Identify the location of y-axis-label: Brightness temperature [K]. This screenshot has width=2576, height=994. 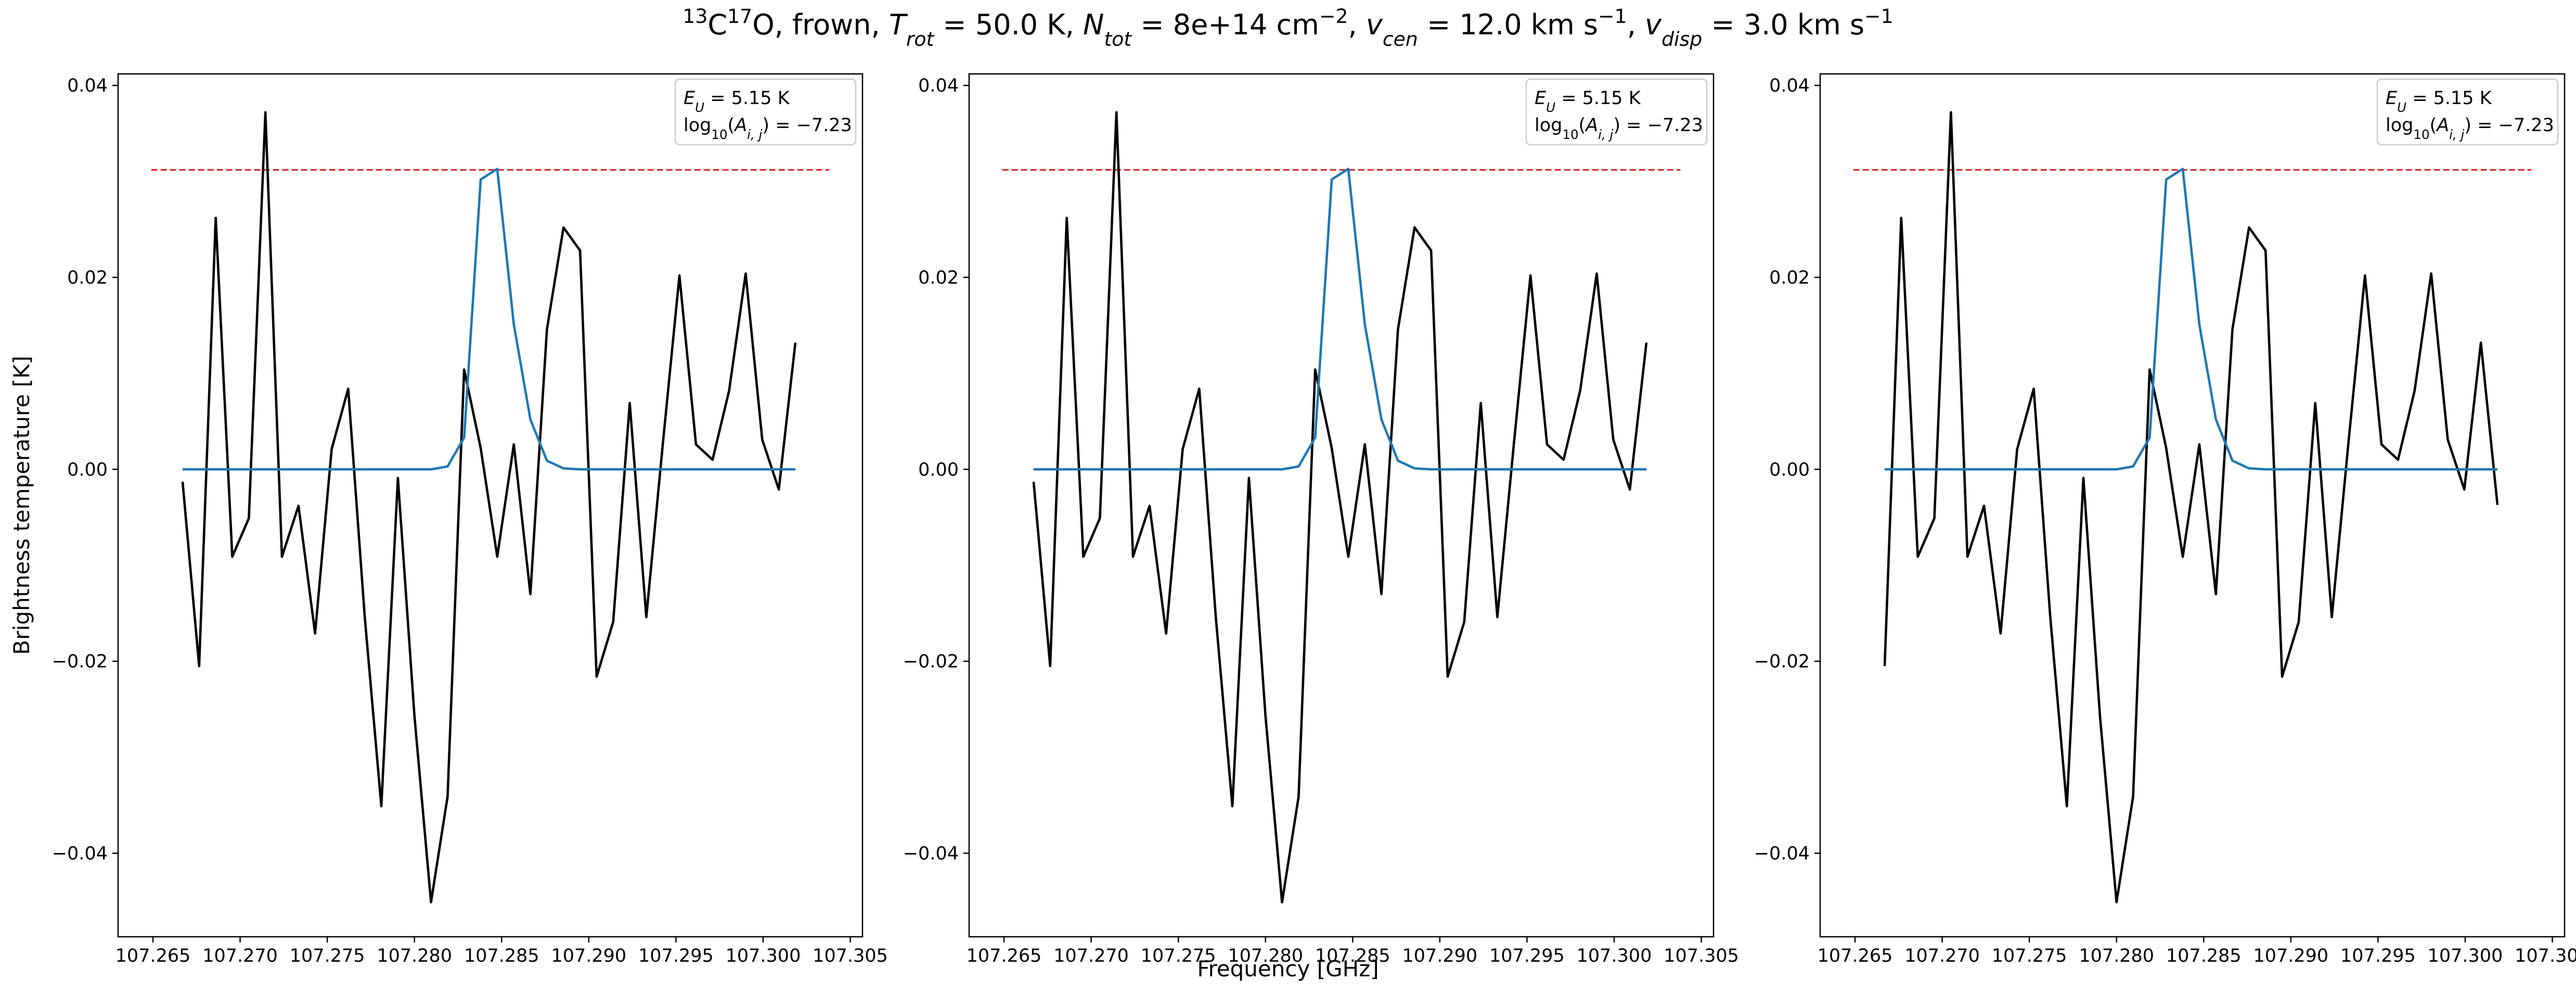
(21, 505).